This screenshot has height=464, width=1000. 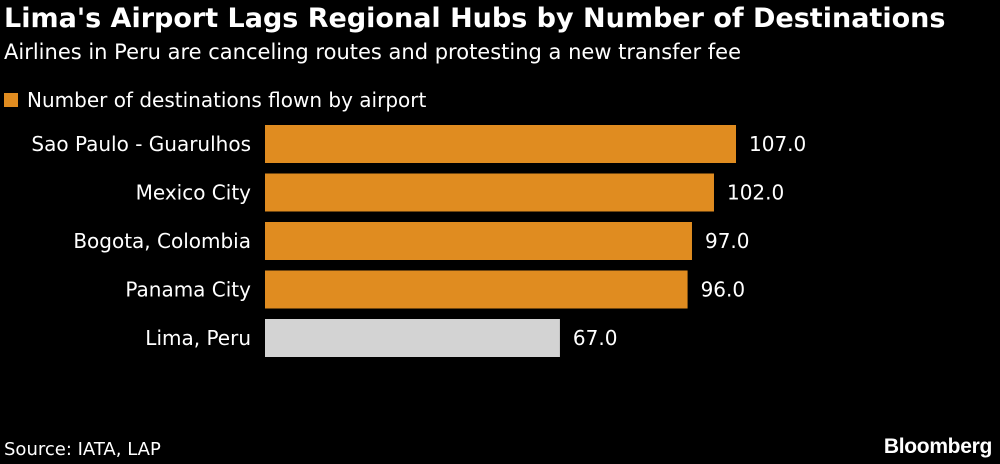 I want to click on value-label-1: 102.0, so click(x=755, y=193).